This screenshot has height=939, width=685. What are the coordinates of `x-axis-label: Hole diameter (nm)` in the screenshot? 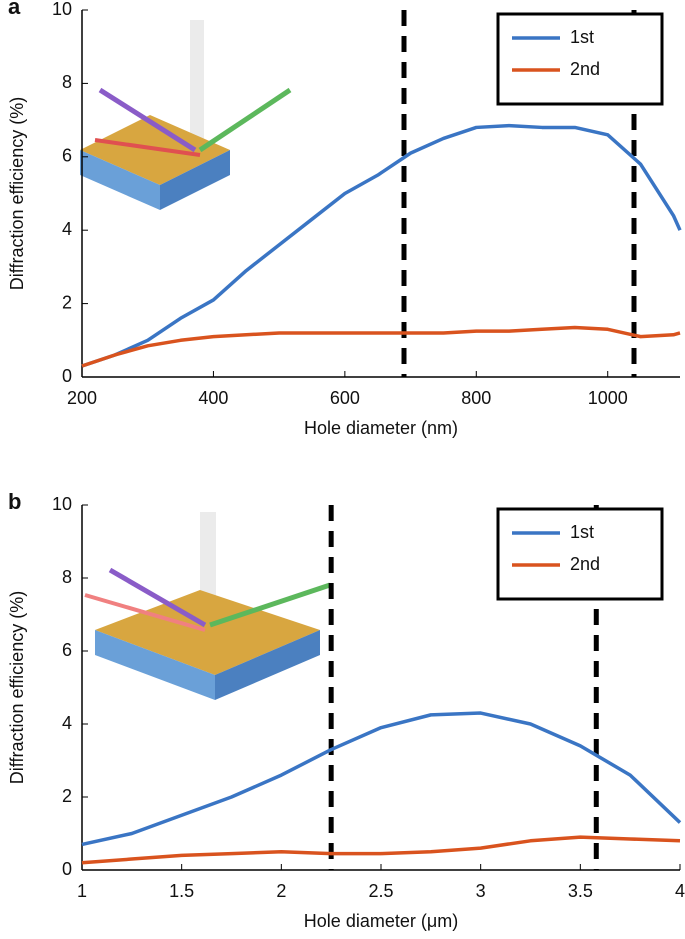 It's located at (381, 428).